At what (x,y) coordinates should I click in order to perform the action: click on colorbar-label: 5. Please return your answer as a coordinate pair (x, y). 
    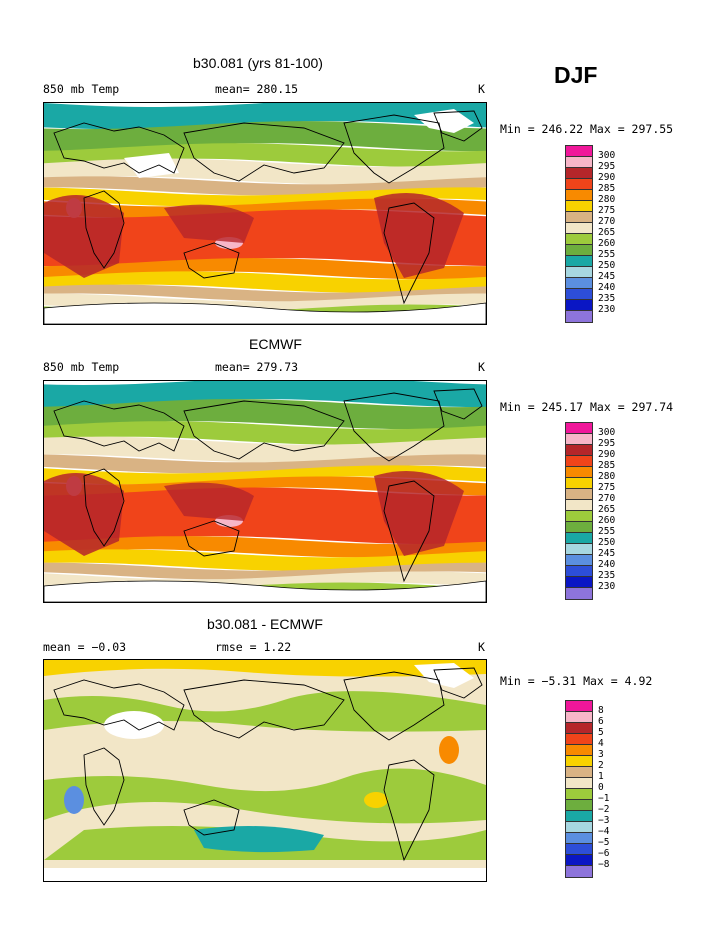
    Looking at the image, I should click on (601, 732).